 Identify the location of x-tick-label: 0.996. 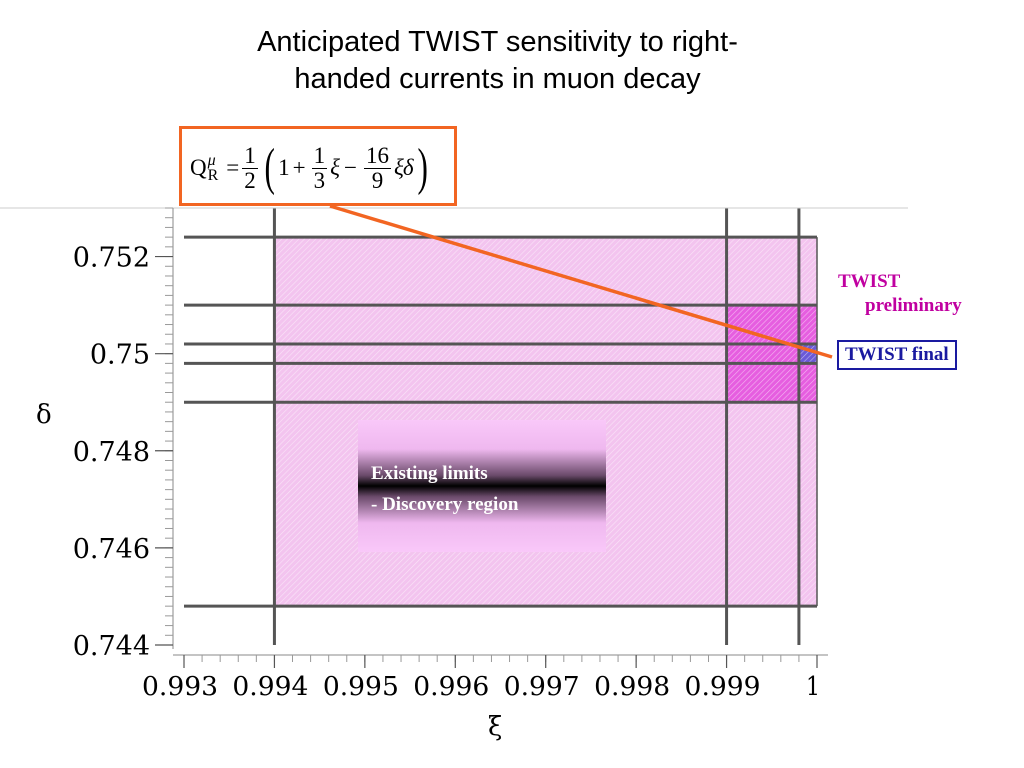
(451, 687).